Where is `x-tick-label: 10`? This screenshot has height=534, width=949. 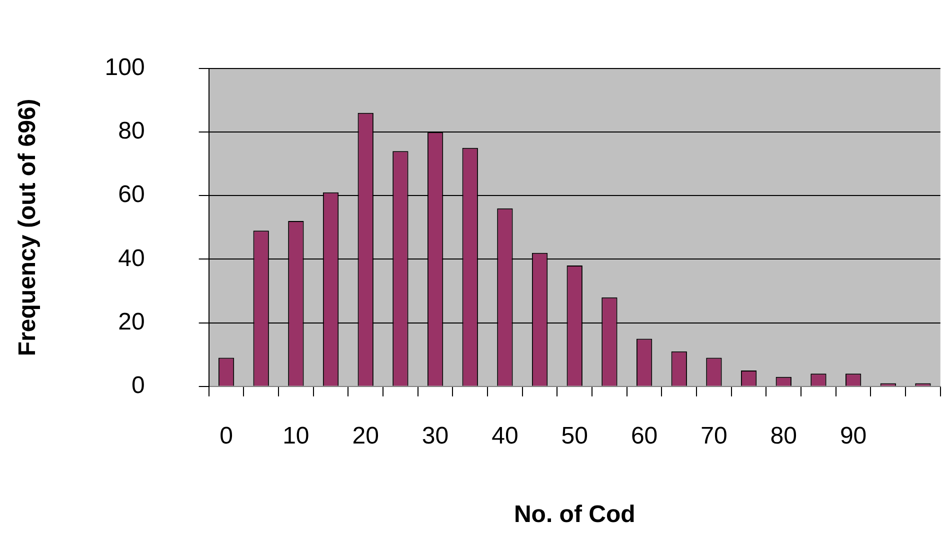
x-tick-label: 10 is located at coordinates (296, 436).